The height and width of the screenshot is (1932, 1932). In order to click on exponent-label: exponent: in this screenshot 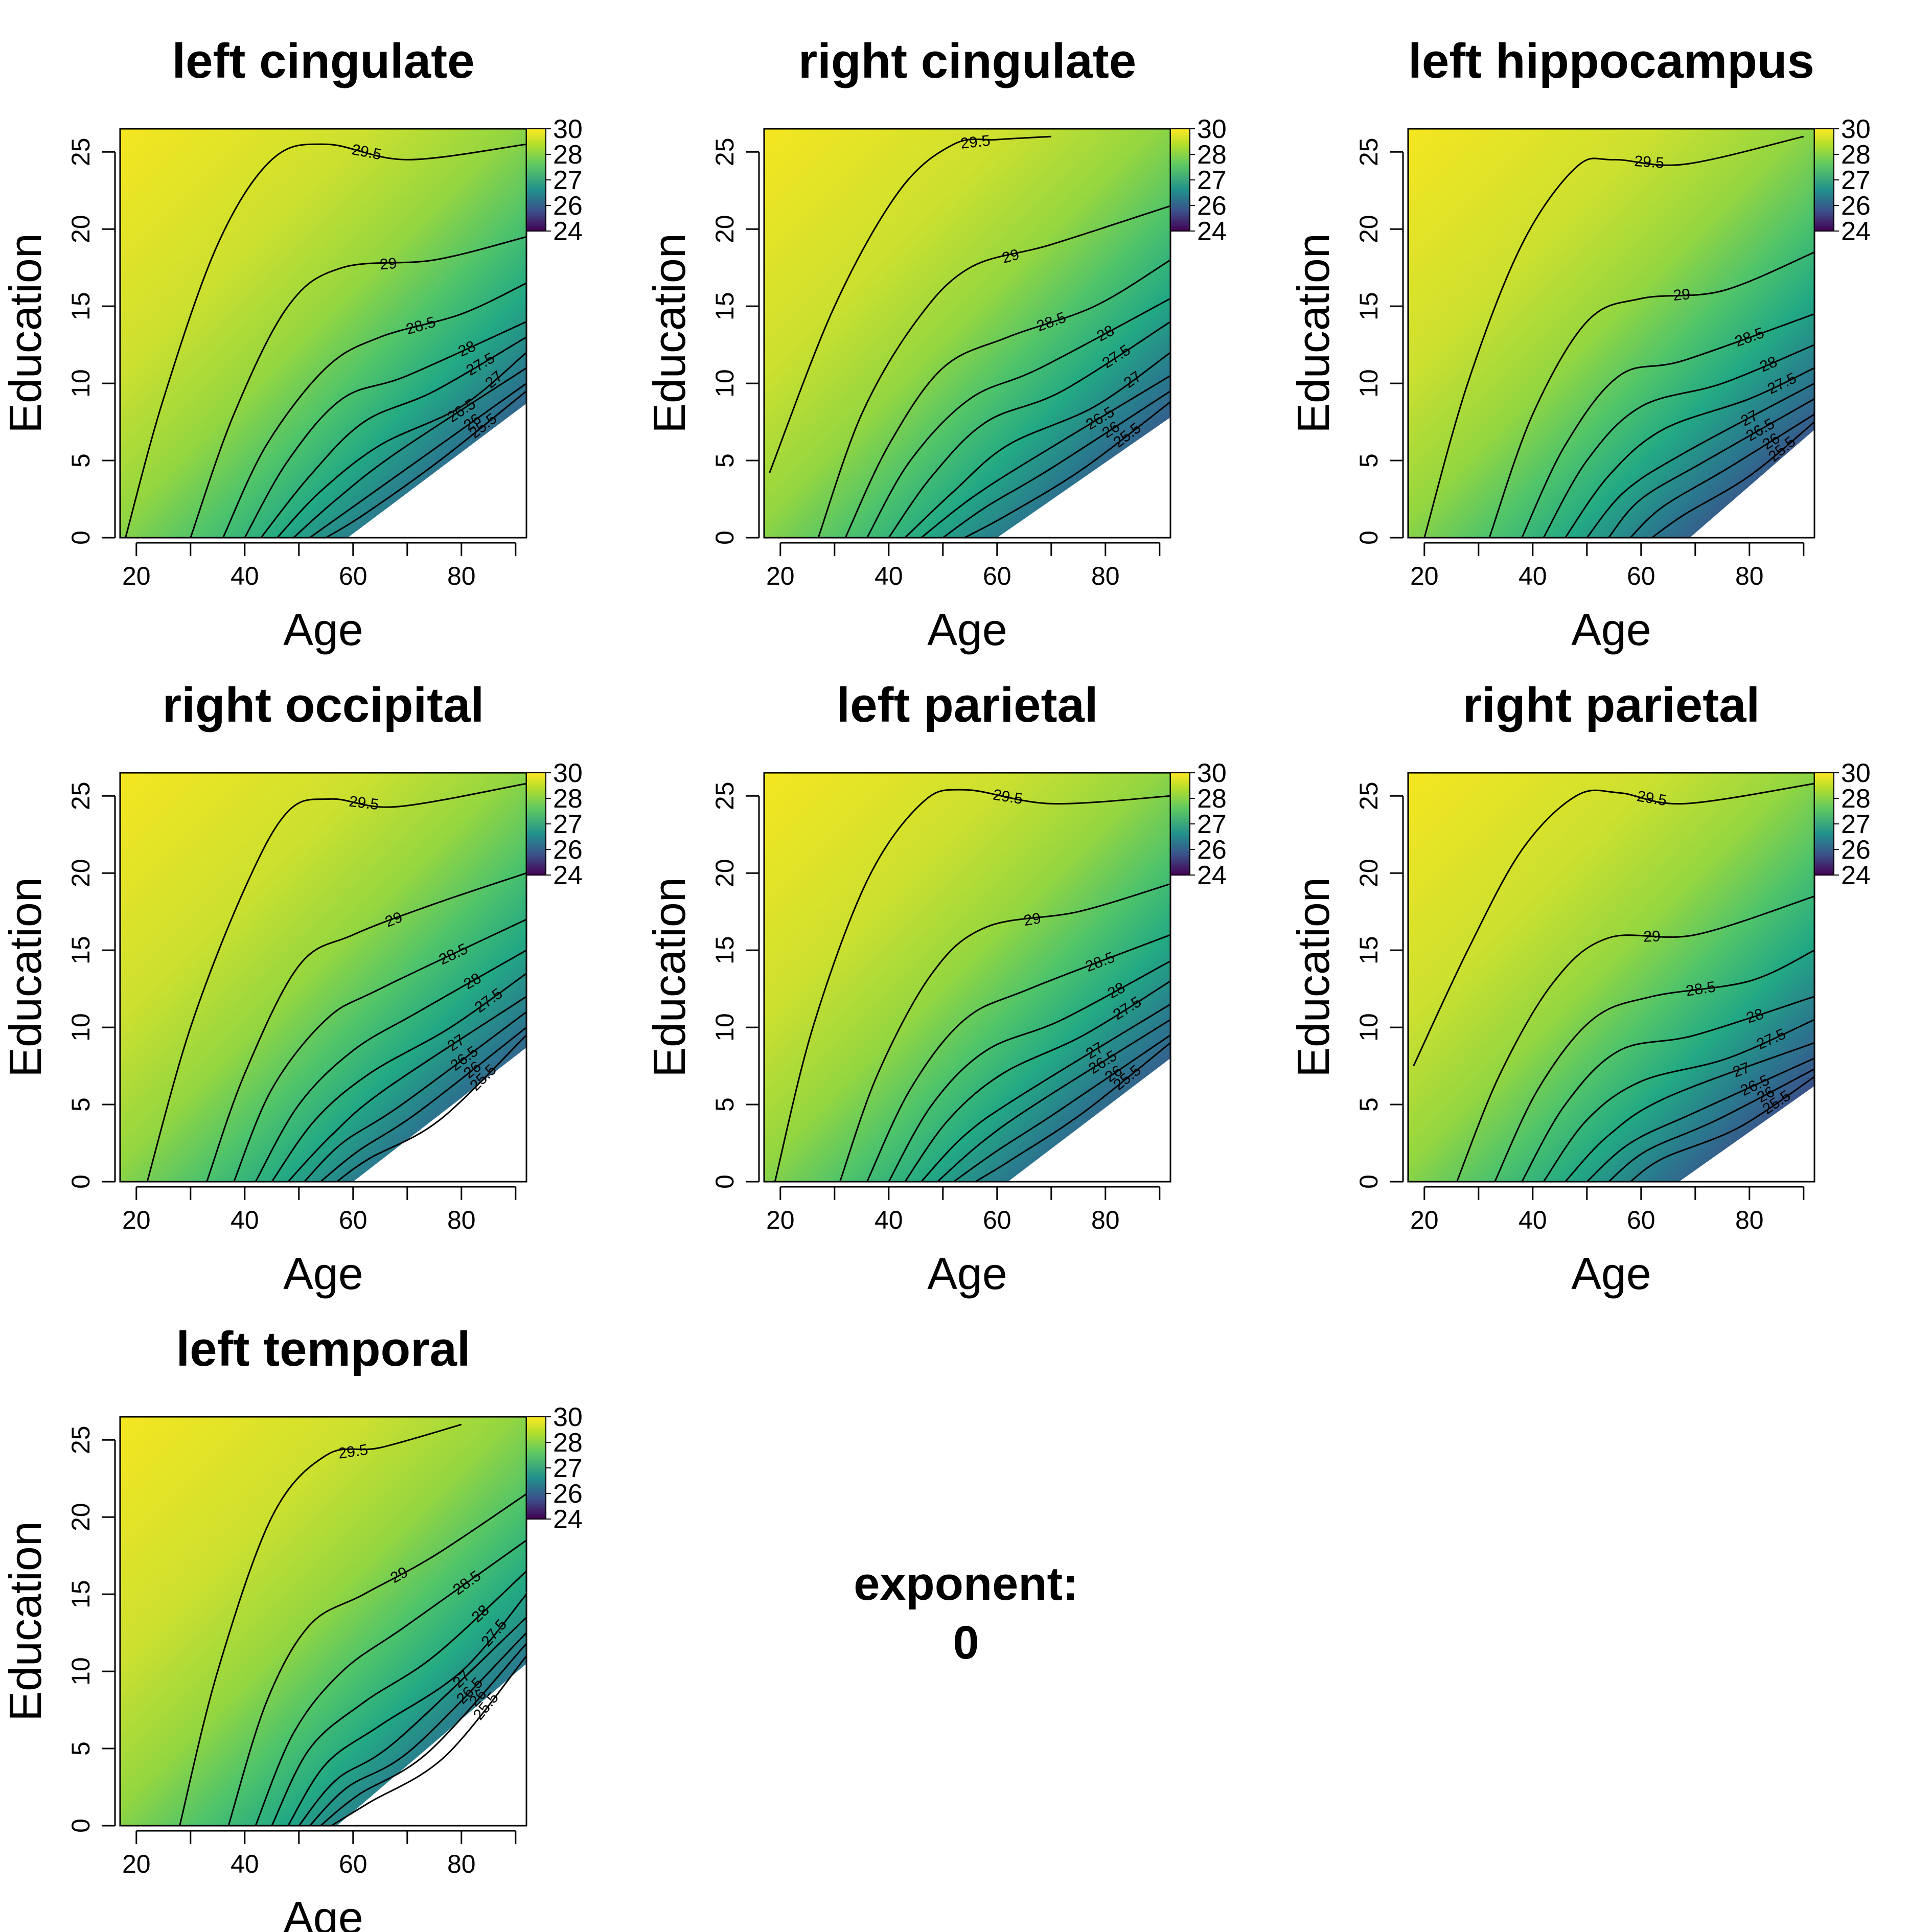, I will do `click(966, 1584)`.